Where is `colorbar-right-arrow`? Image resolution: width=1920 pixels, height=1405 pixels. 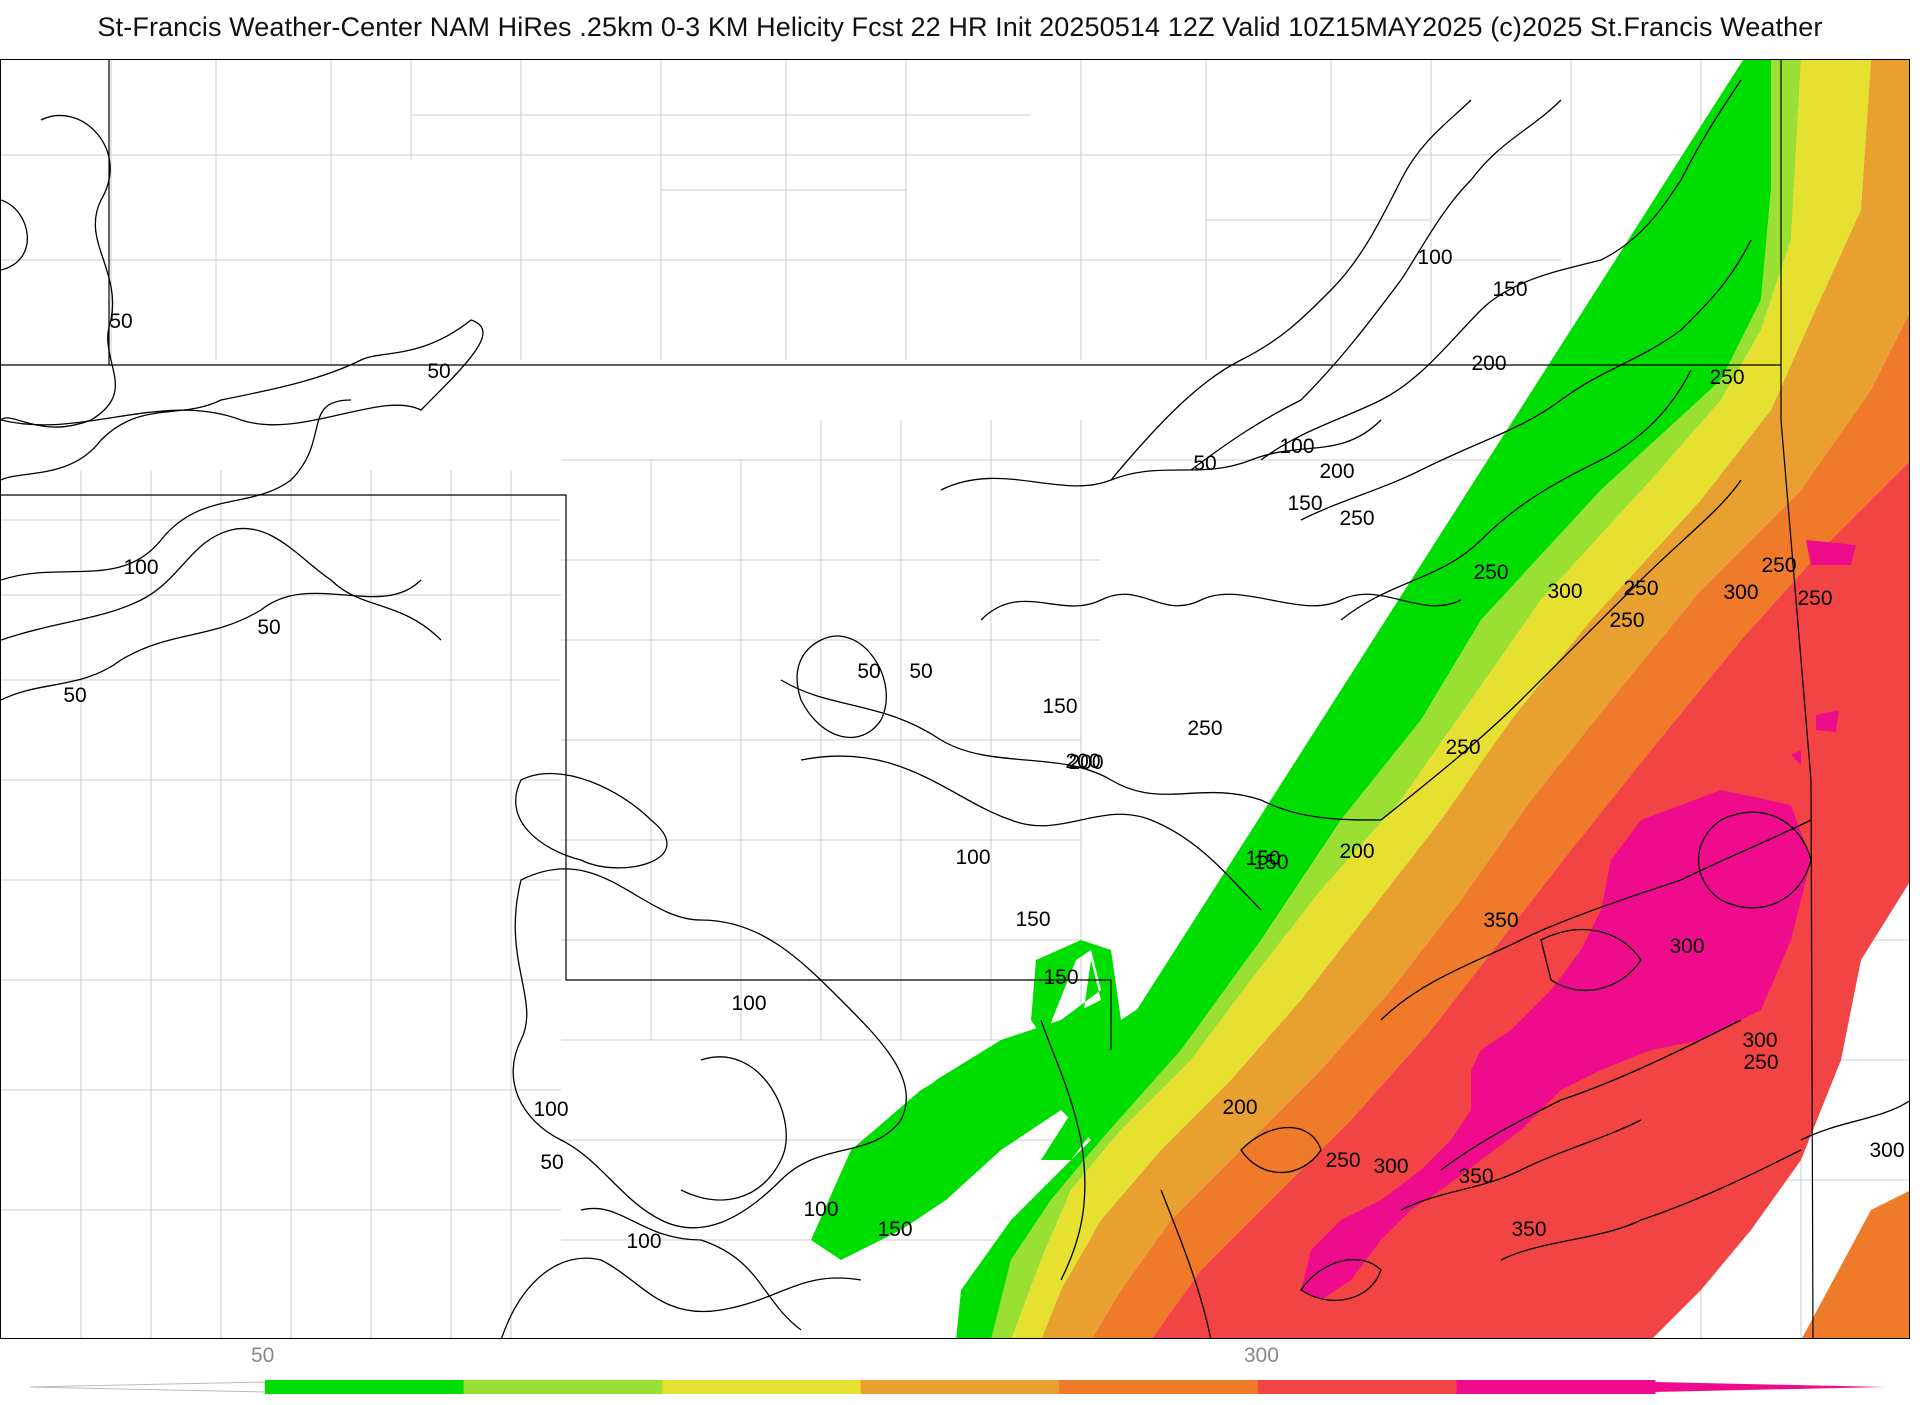
colorbar-right-arrow is located at coordinates (1770, 1387).